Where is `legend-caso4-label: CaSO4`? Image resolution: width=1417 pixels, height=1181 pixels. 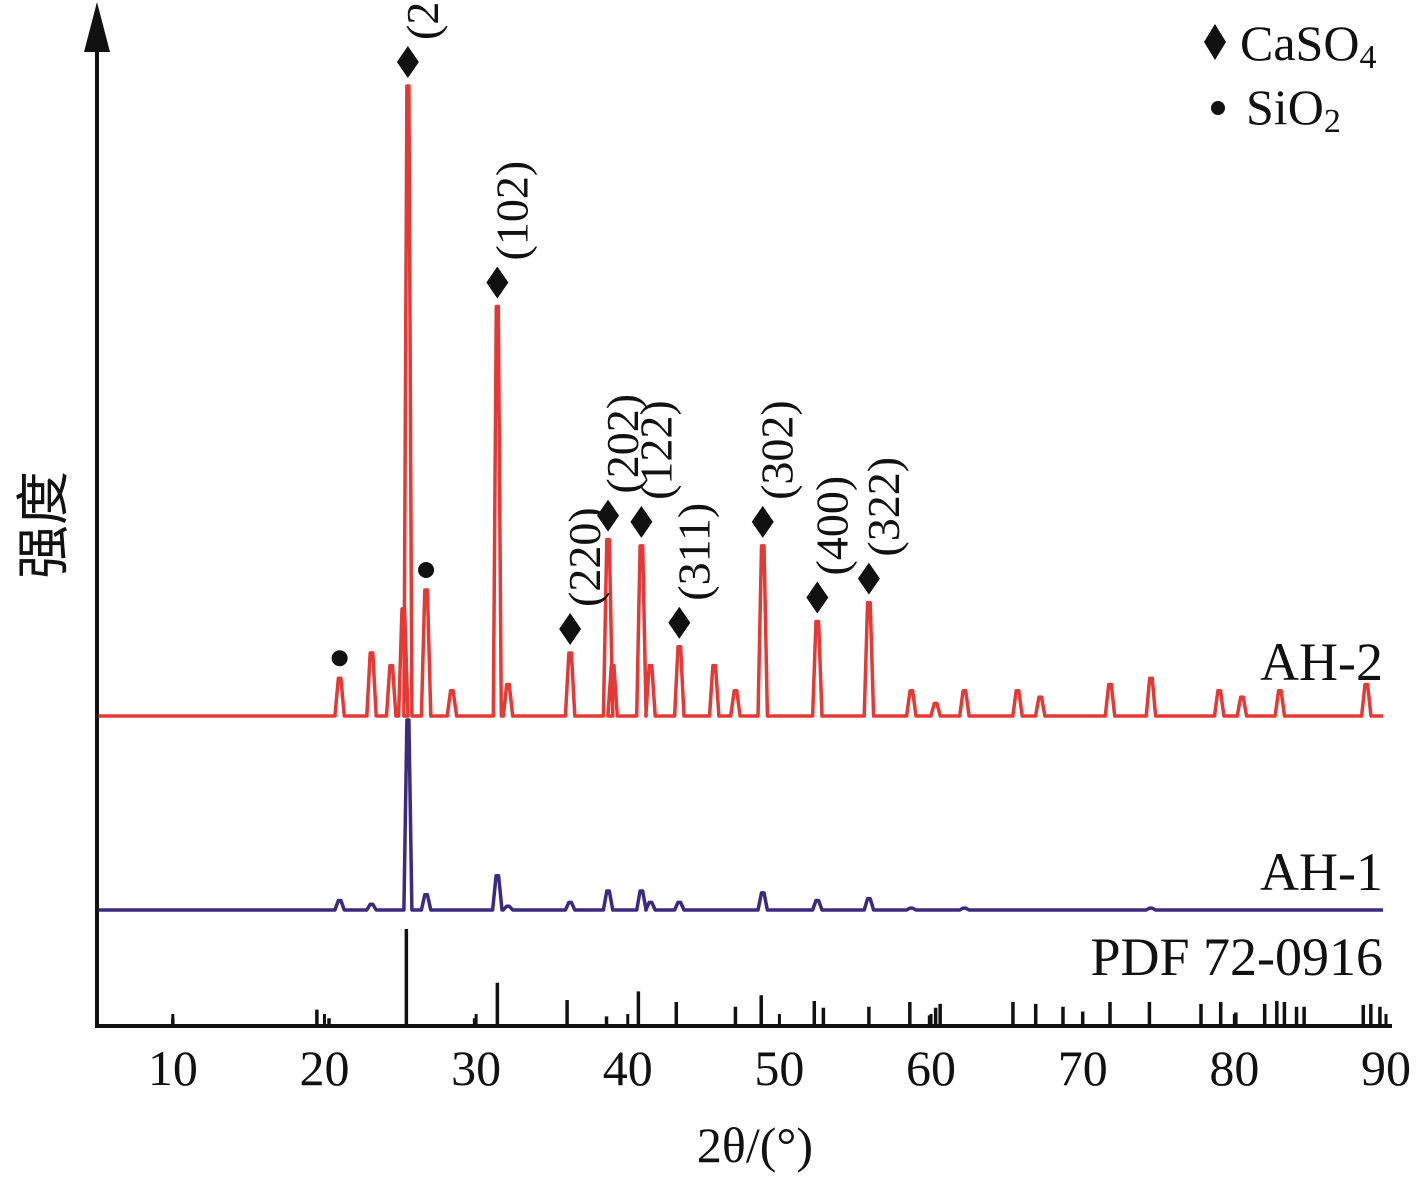 legend-caso4-label: CaSO4 is located at coordinates (1308, 45).